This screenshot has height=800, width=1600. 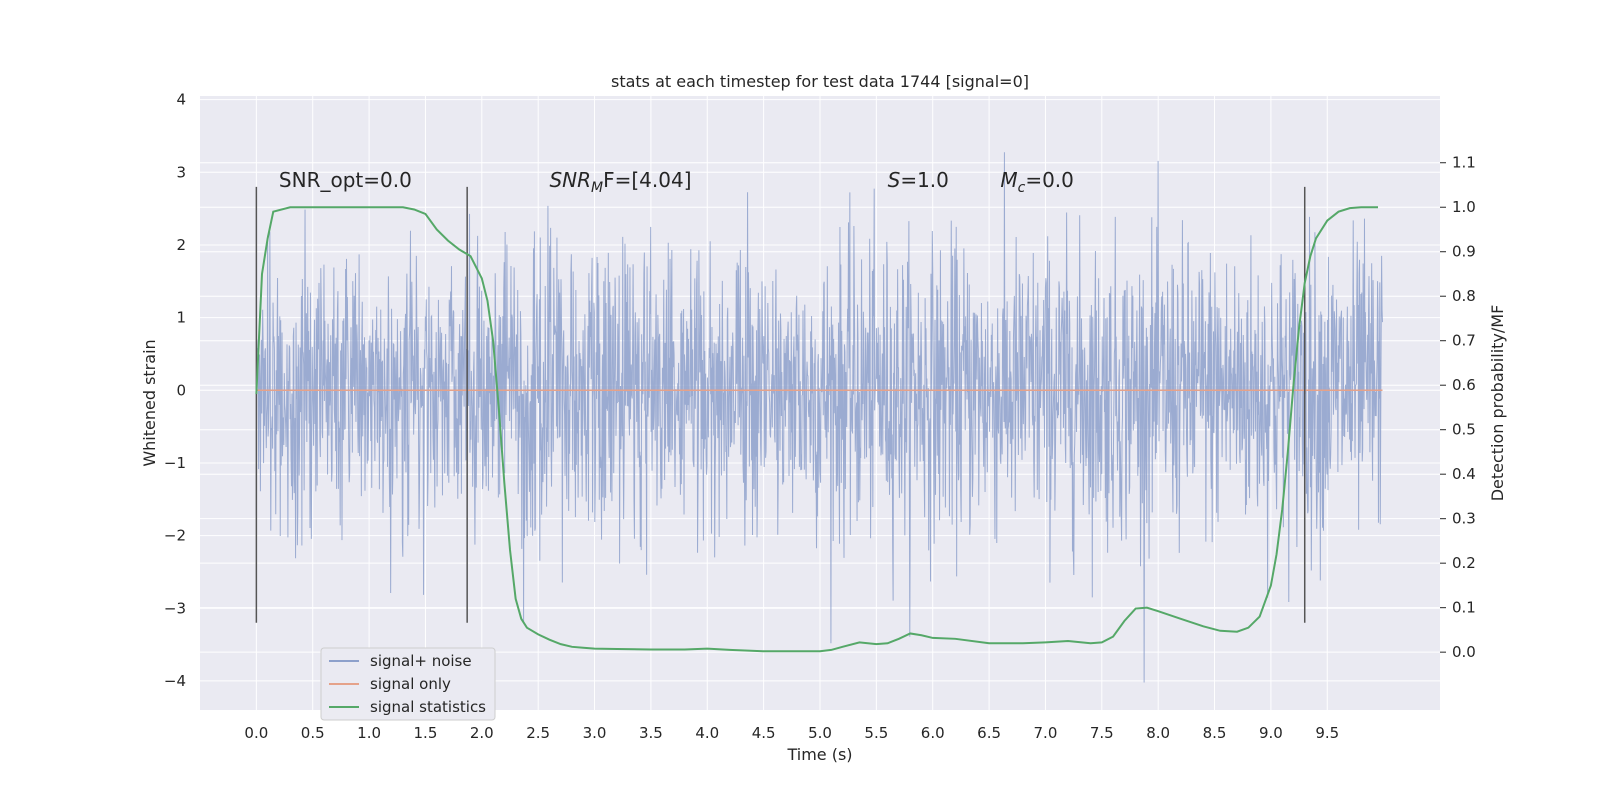 What do you see at coordinates (1464, 252) in the screenshot?
I see `right-tick-label: 0.9` at bounding box center [1464, 252].